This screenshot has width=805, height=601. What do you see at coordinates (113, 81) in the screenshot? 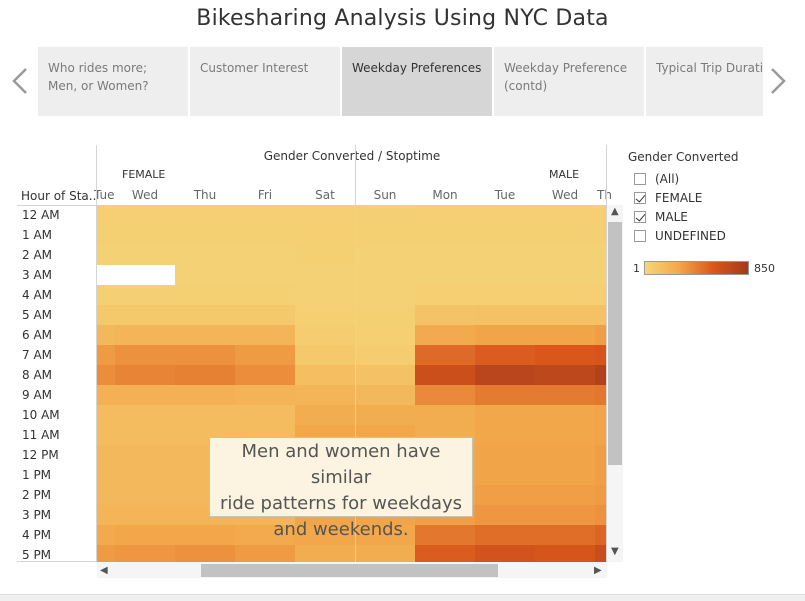
I see `story-point-who-rides-more: Who rides more; Men, or Women?` at bounding box center [113, 81].